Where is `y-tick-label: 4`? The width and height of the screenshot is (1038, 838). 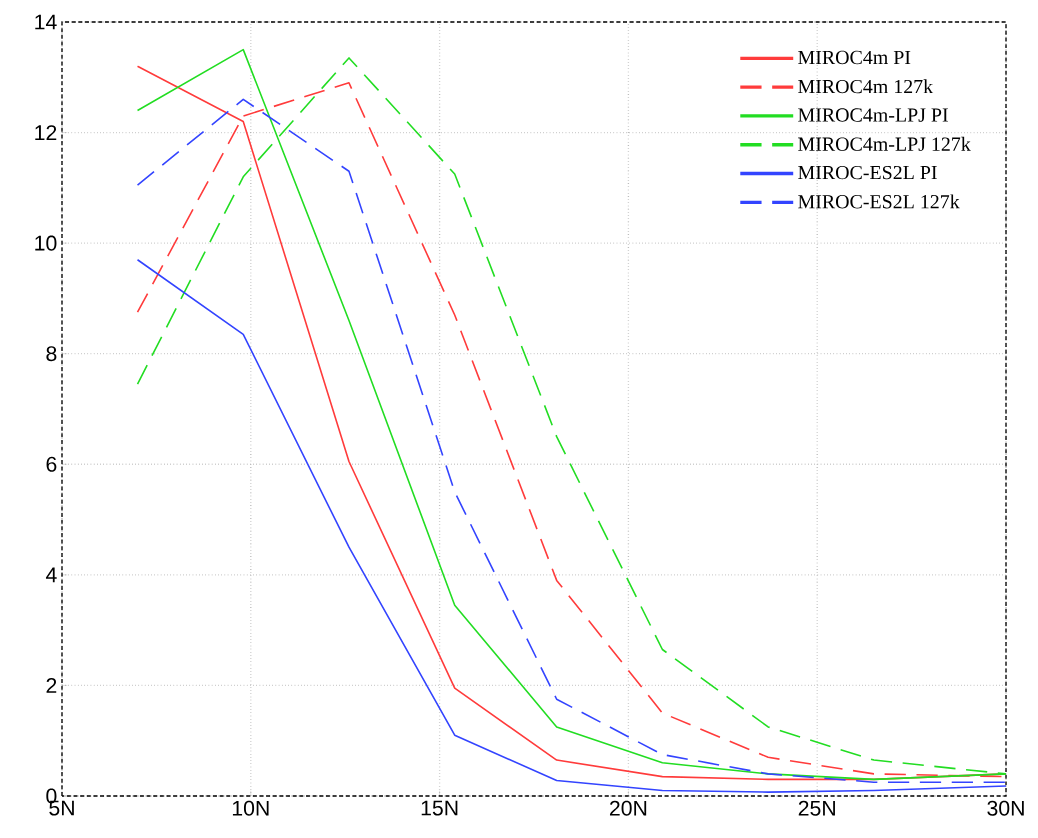
y-tick-label: 4 is located at coordinates (51, 575).